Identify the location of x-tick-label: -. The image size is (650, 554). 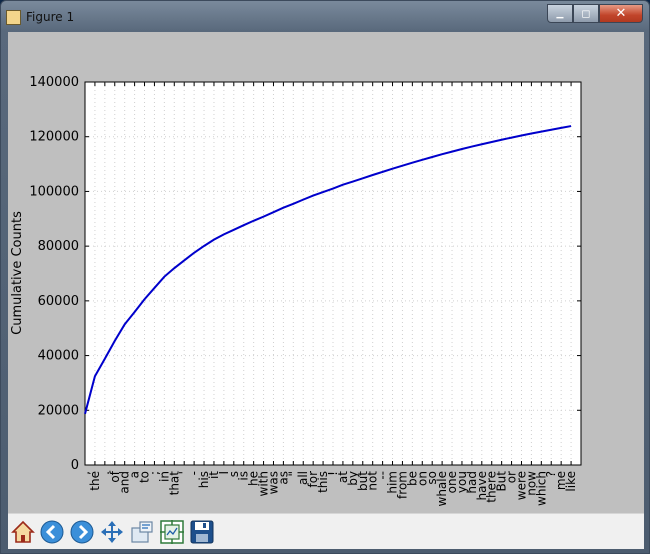
(194, 473).